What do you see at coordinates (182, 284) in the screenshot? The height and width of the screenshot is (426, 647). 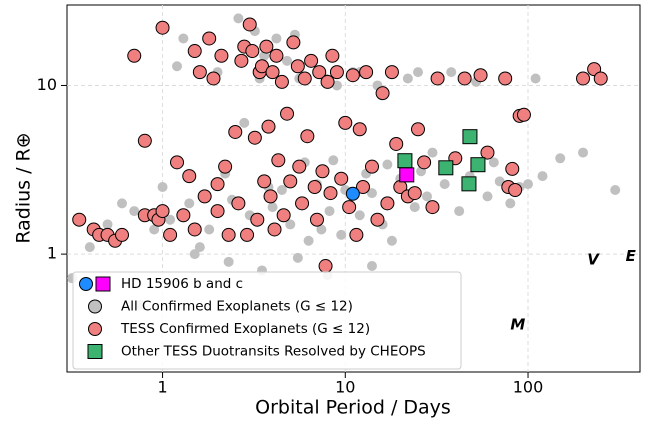 I see `legend-label: HD 15906 b and c` at bounding box center [182, 284].